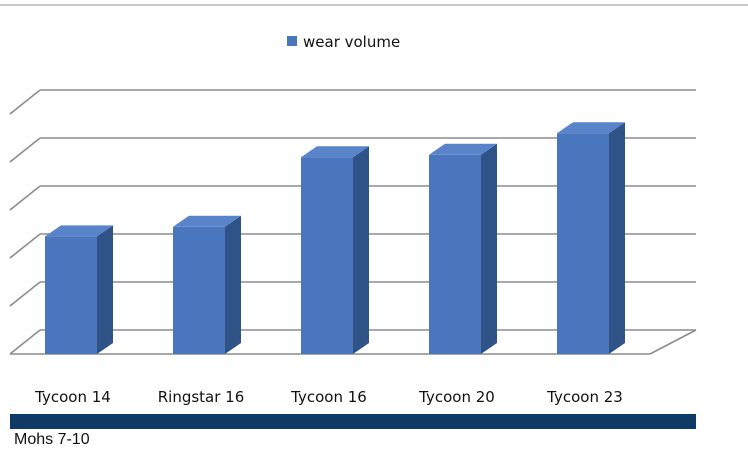 The image size is (748, 452). What do you see at coordinates (456, 397) in the screenshot?
I see `category-label: Tycoon 20` at bounding box center [456, 397].